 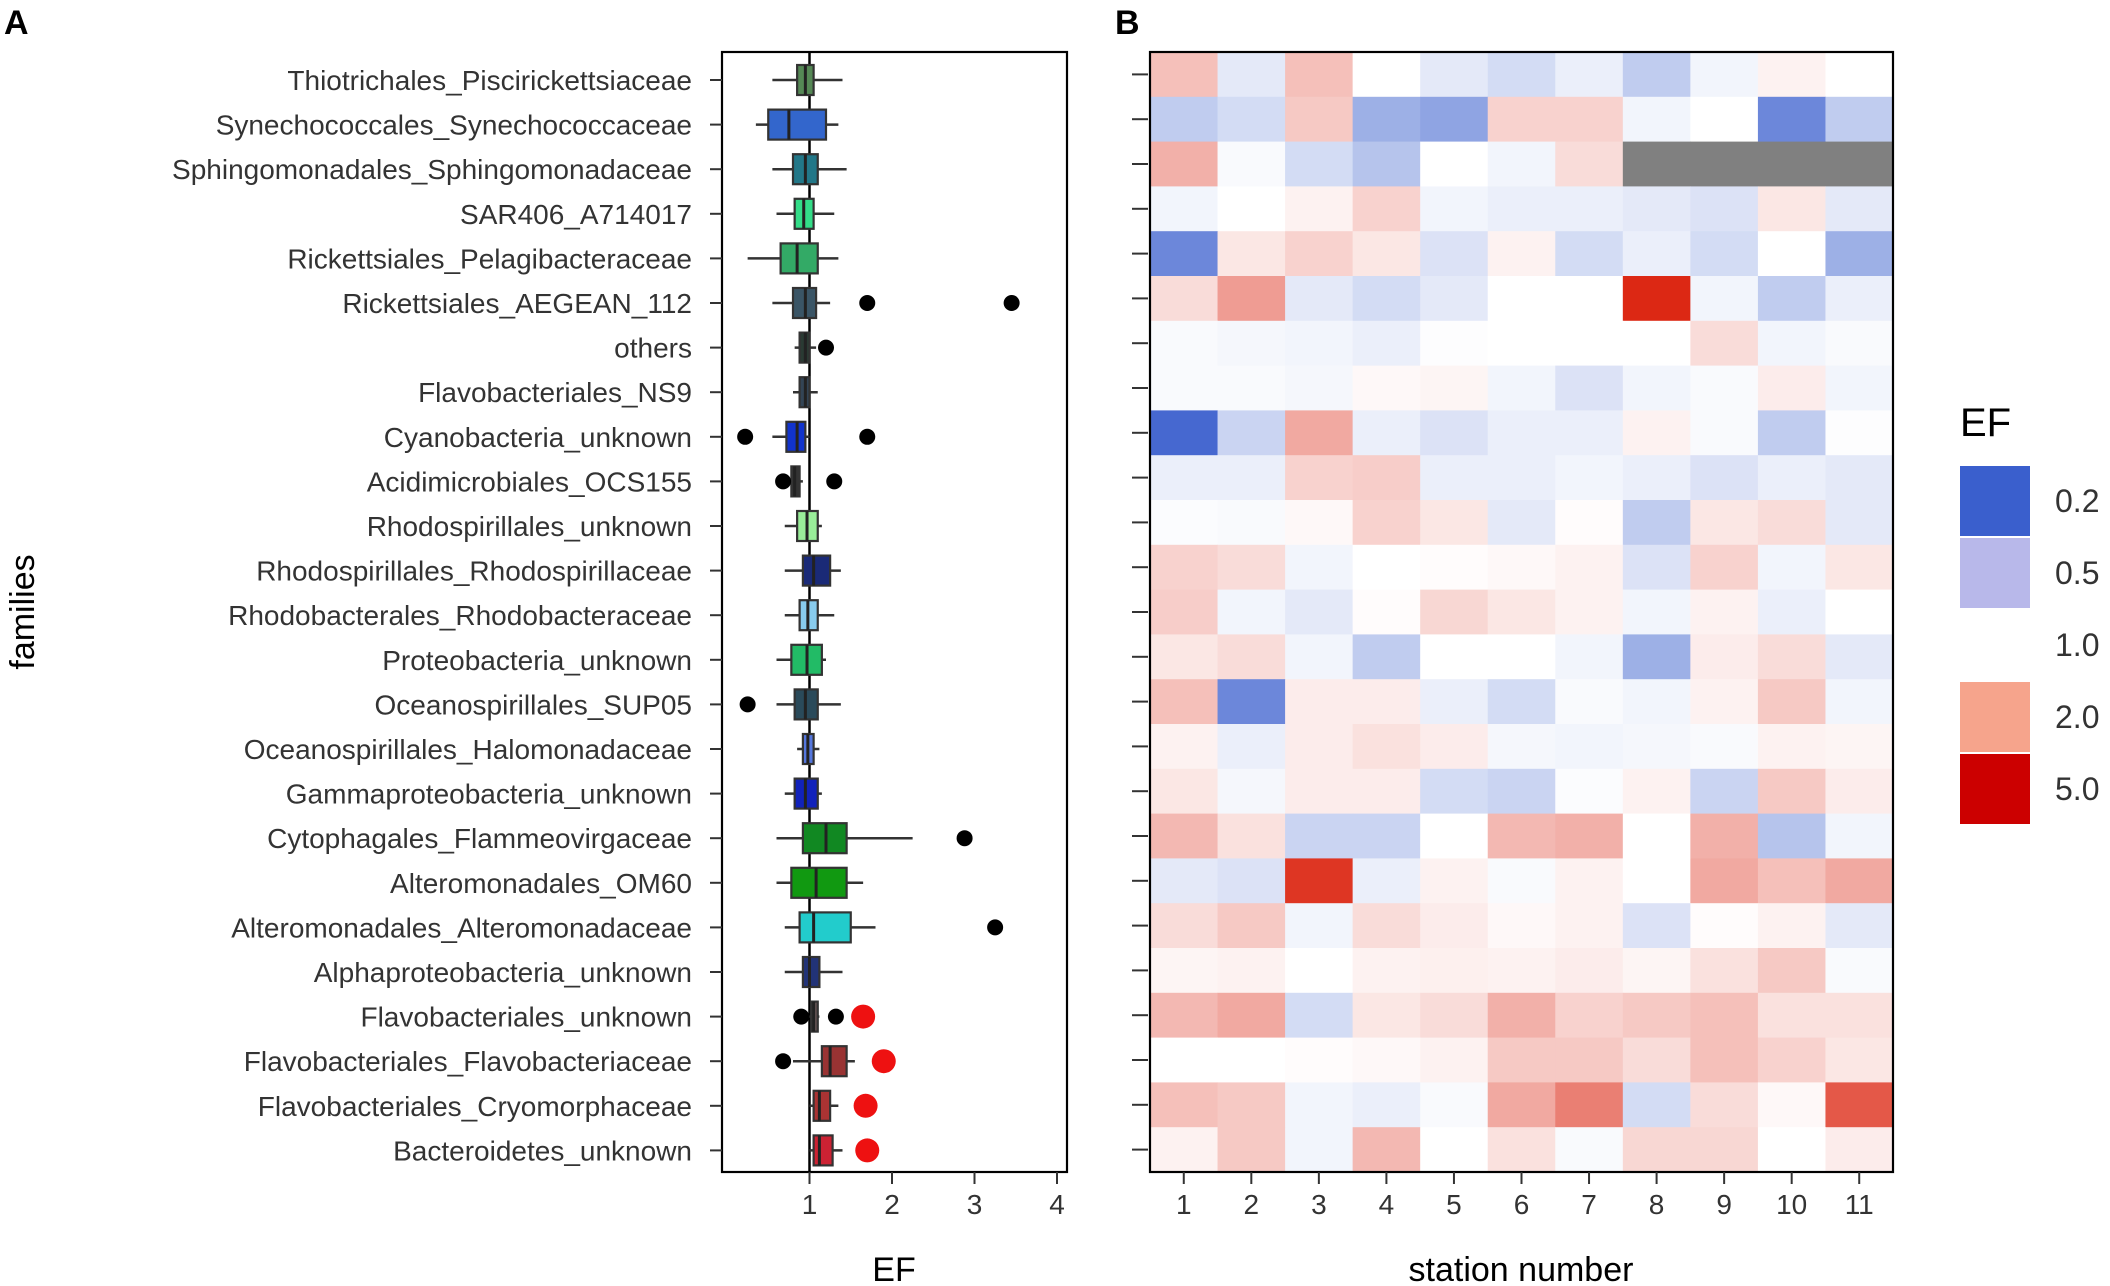 I want to click on family-label: Cyanobacteria_unknown, so click(x=538, y=437).